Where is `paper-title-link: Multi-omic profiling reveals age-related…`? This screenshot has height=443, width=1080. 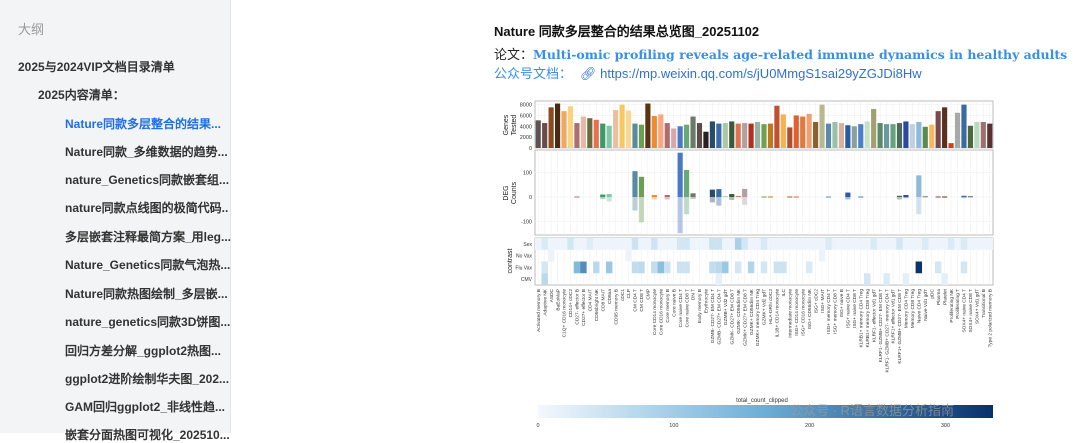 paper-title-link: Multi-omic profiling reveals age-related… is located at coordinates (800, 54).